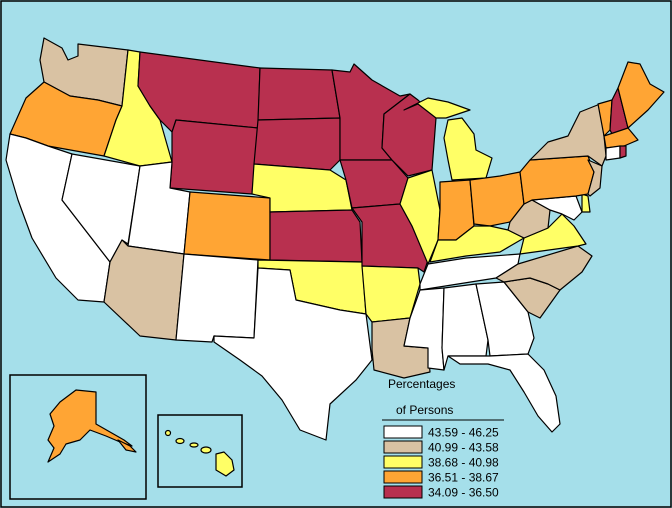 This screenshot has height=508, width=672. I want to click on legend-title-line1: Percentages, so click(421, 384).